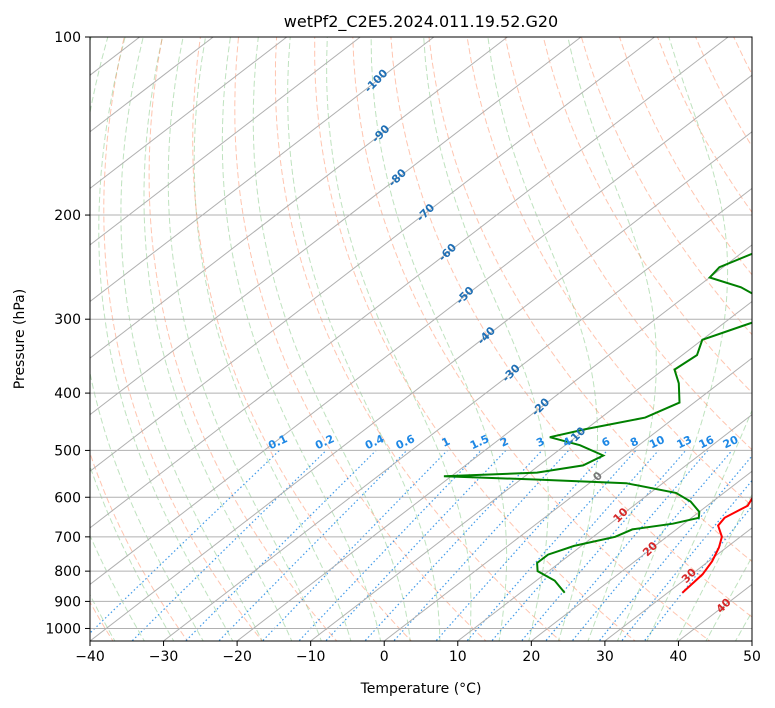  I want to click on temperature-profile-line, so click(716, 545).